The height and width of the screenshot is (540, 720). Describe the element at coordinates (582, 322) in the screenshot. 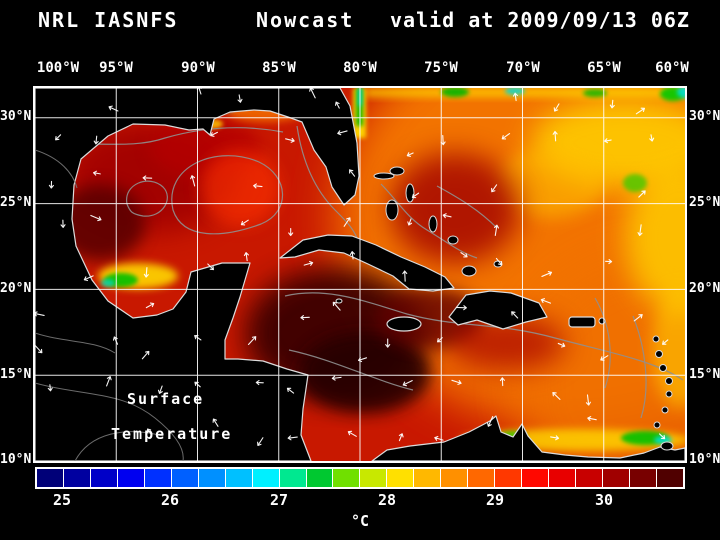

I see `puerto-rico` at that location.